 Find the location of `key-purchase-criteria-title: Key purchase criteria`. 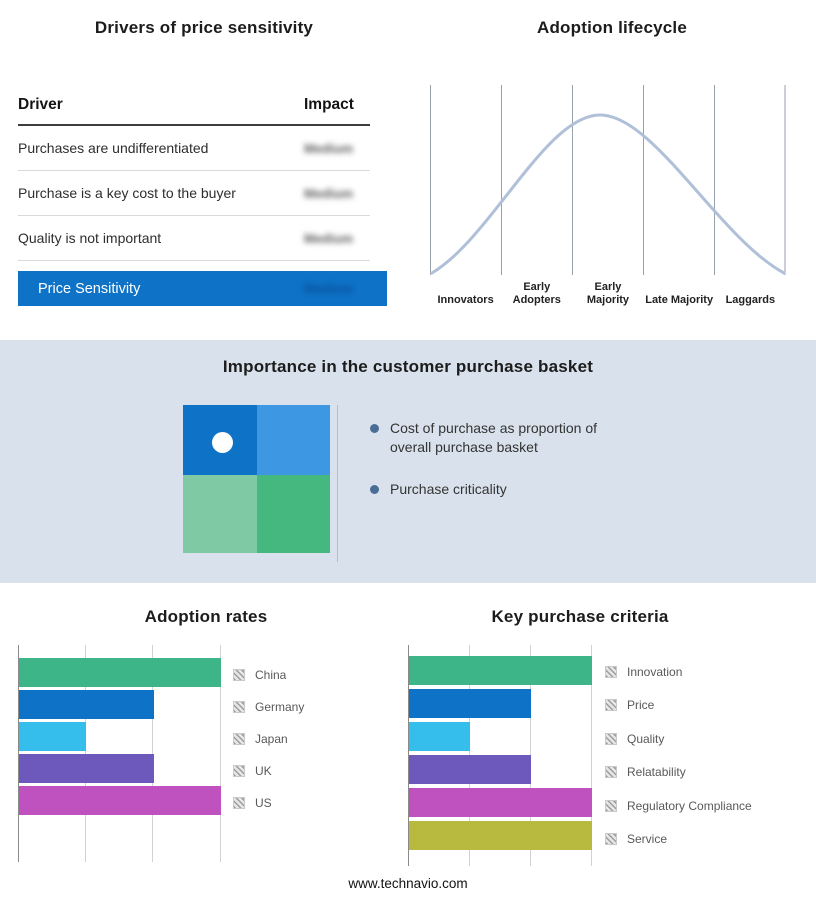

key-purchase-criteria-title: Key purchase criteria is located at coordinates (580, 616).